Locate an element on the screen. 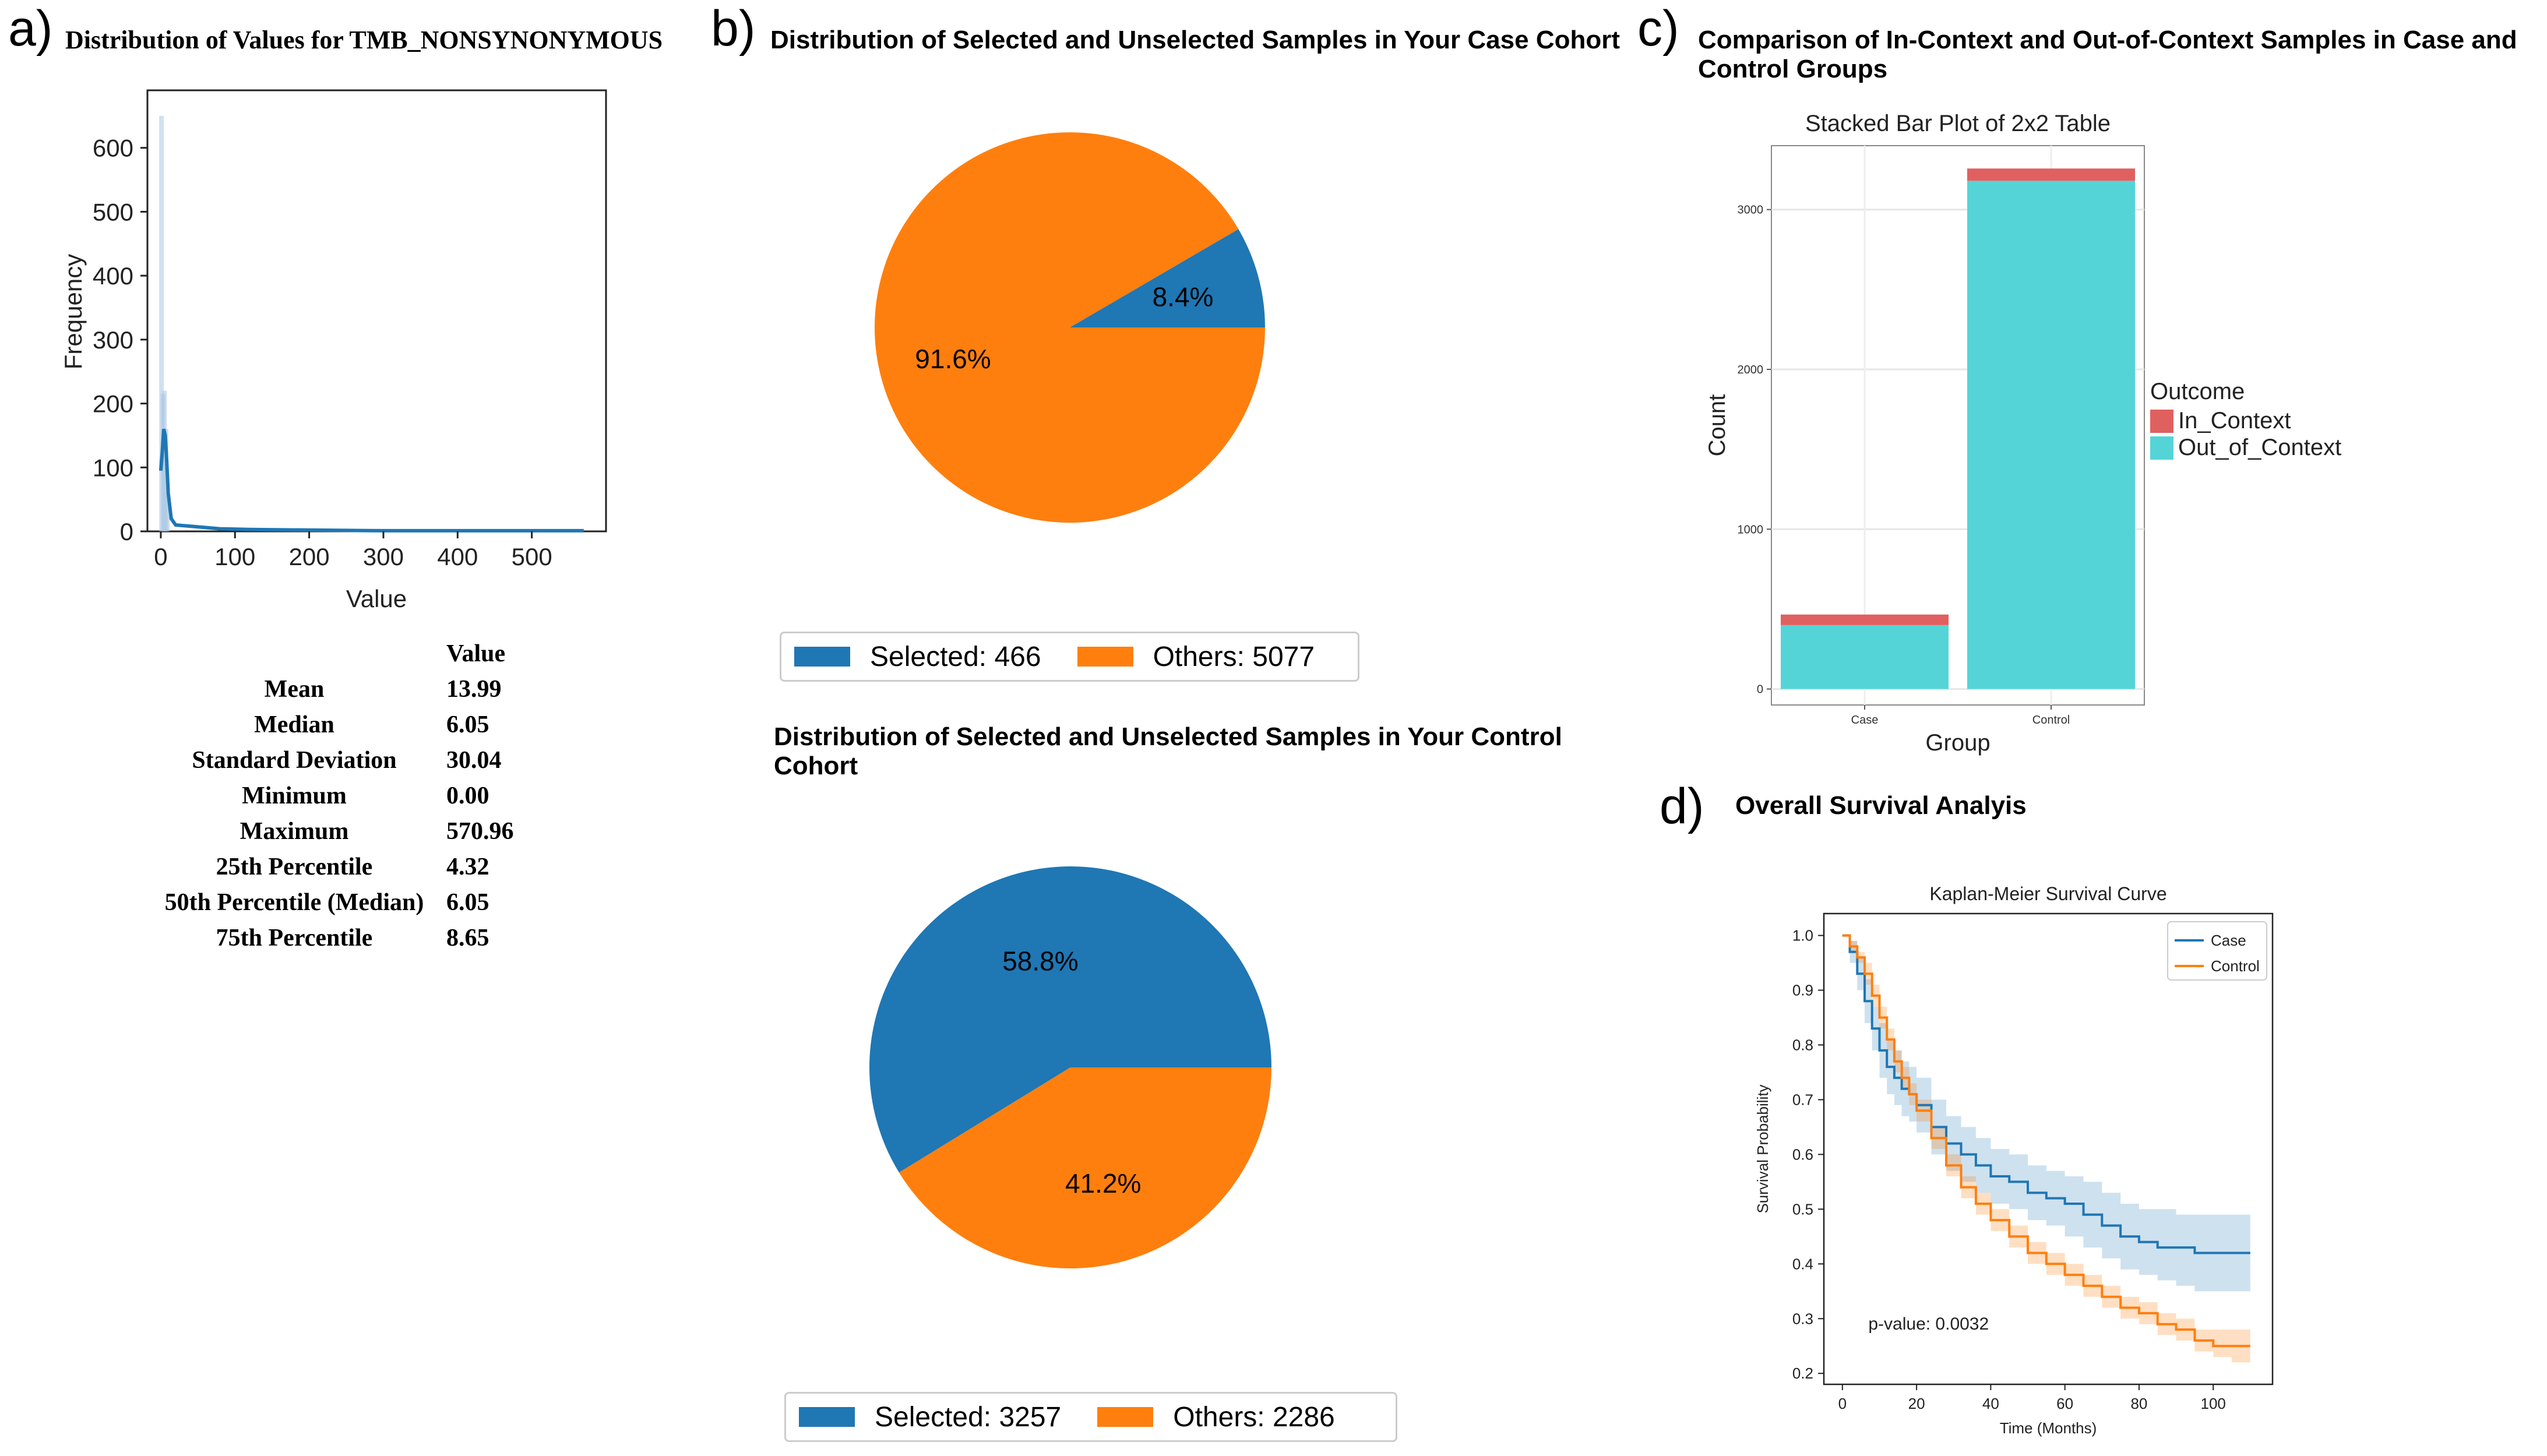  pie-percent-label: 91.6% is located at coordinates (953, 359).